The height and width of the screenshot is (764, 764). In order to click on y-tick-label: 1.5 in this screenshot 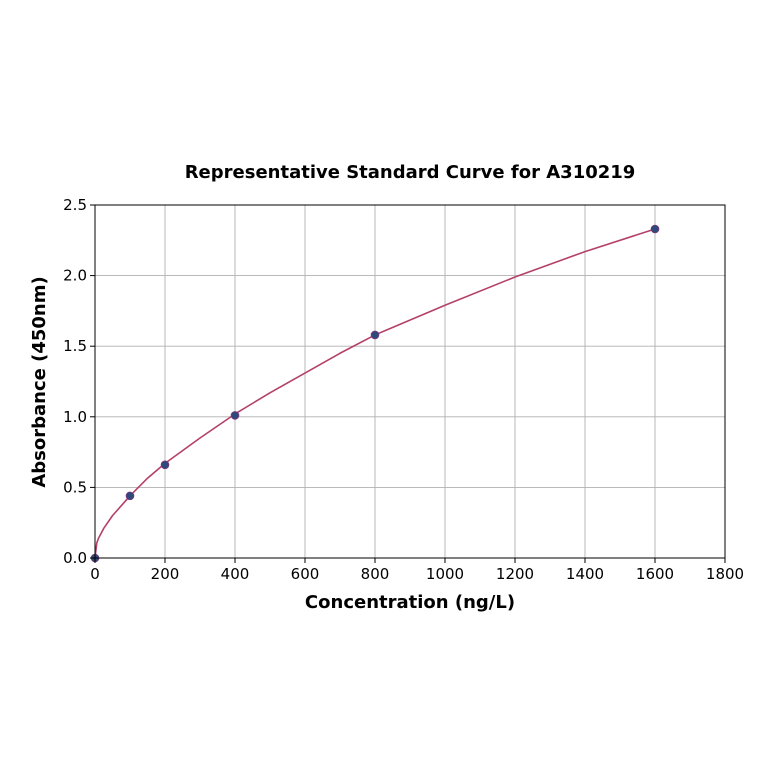, I will do `click(75, 346)`.